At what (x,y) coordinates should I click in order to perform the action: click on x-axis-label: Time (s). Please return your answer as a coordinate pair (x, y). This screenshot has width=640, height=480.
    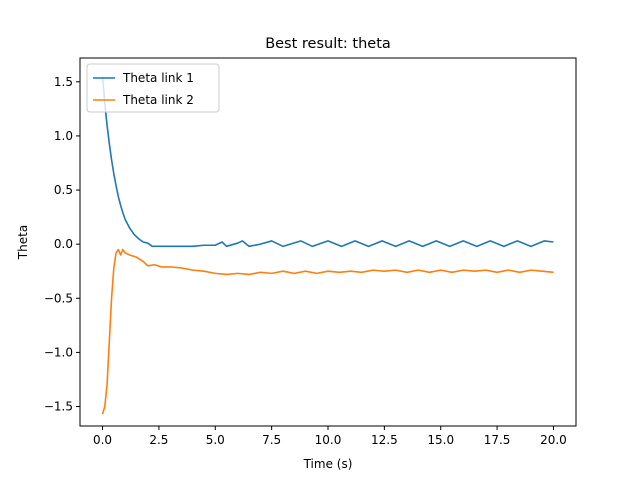
    Looking at the image, I should click on (328, 464).